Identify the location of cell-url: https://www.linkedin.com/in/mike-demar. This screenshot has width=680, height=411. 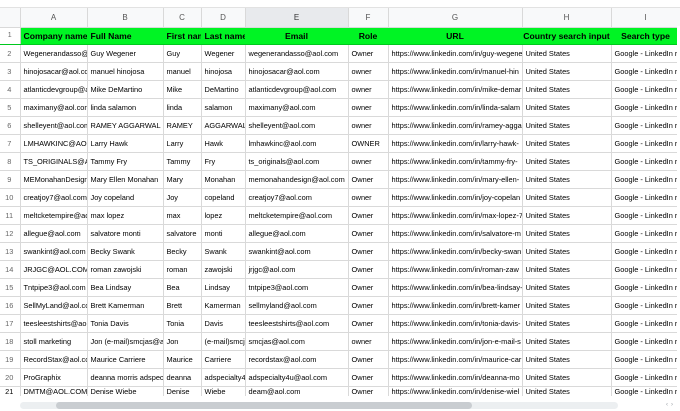
(455, 89).